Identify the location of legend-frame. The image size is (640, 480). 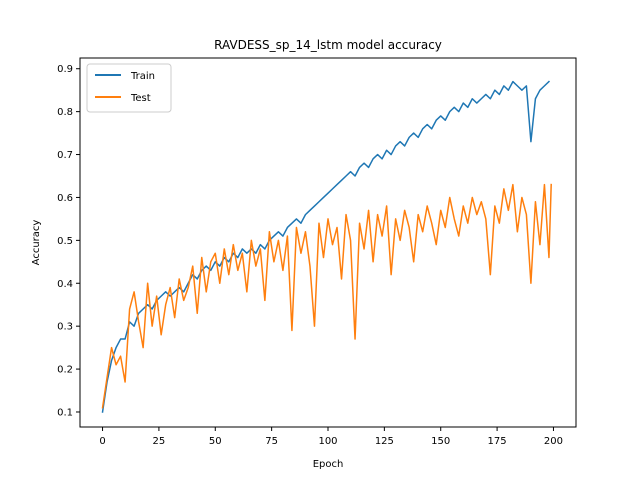
(129, 88).